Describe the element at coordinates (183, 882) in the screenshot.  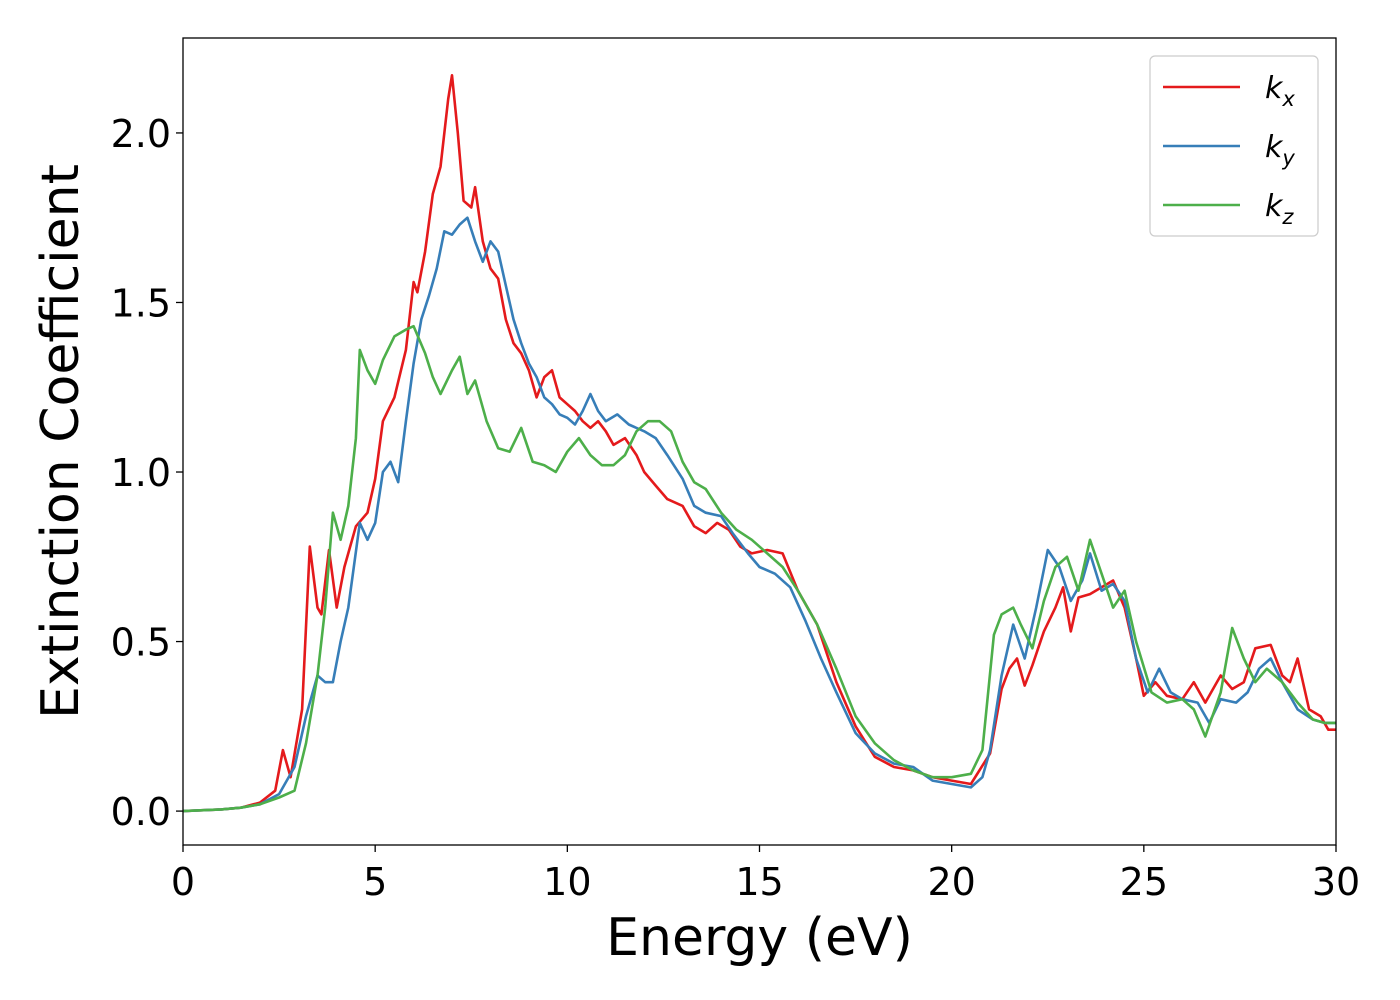
I see `x-tick-label: 0` at that location.